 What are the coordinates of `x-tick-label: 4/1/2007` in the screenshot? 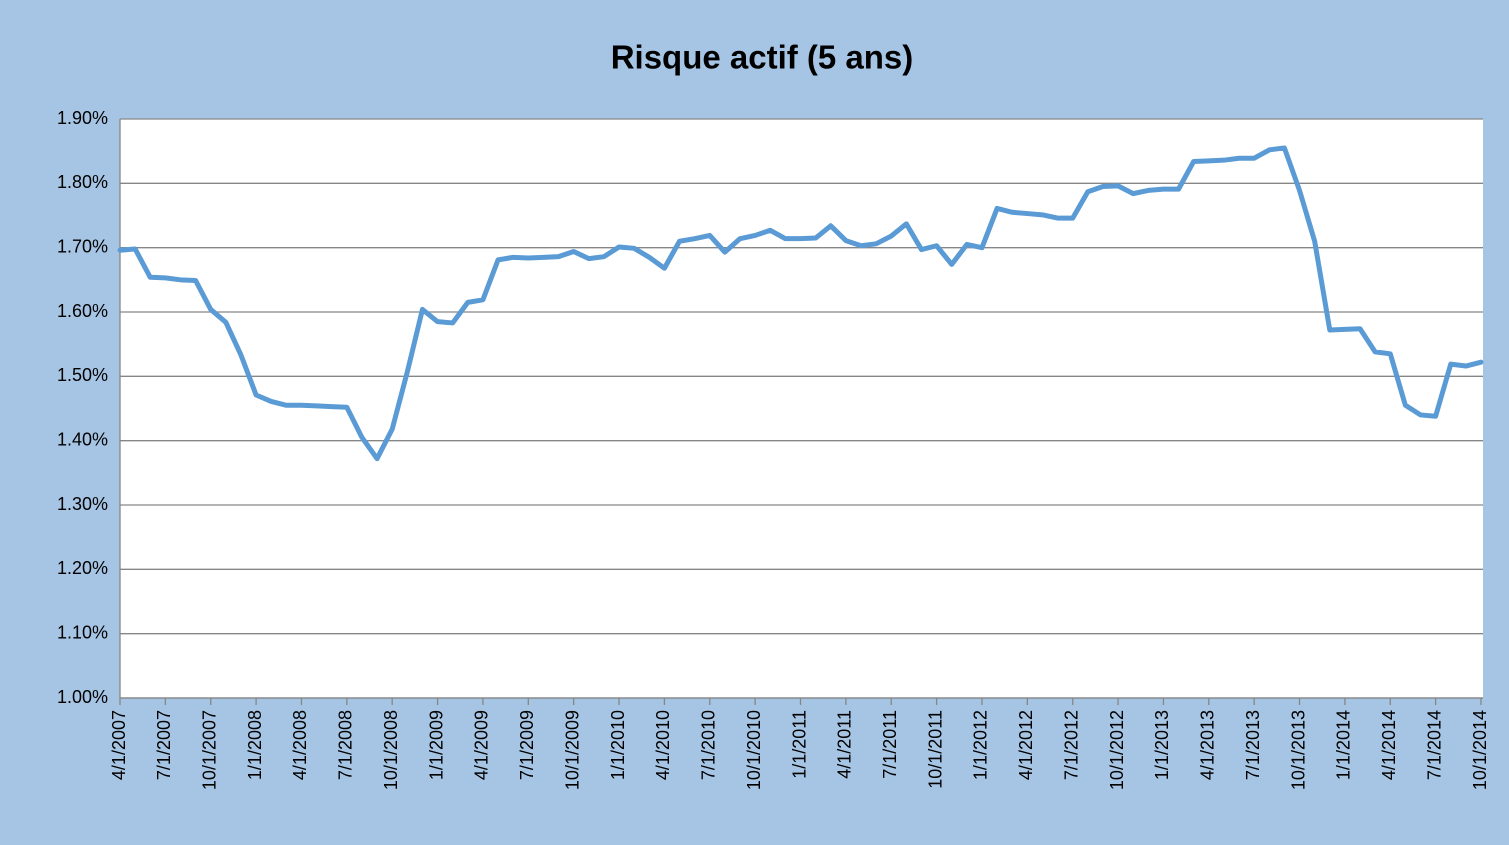 It's located at (119, 745).